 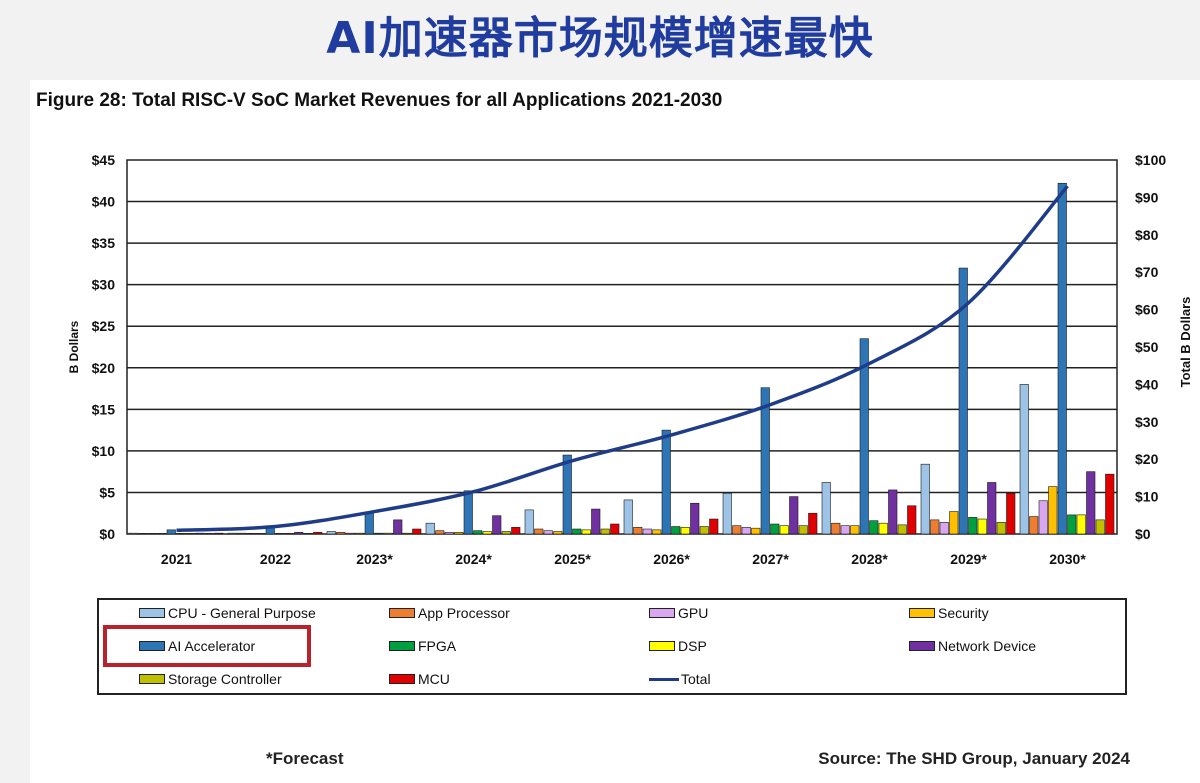 I want to click on y-tick-label: $40, so click(x=104, y=202).